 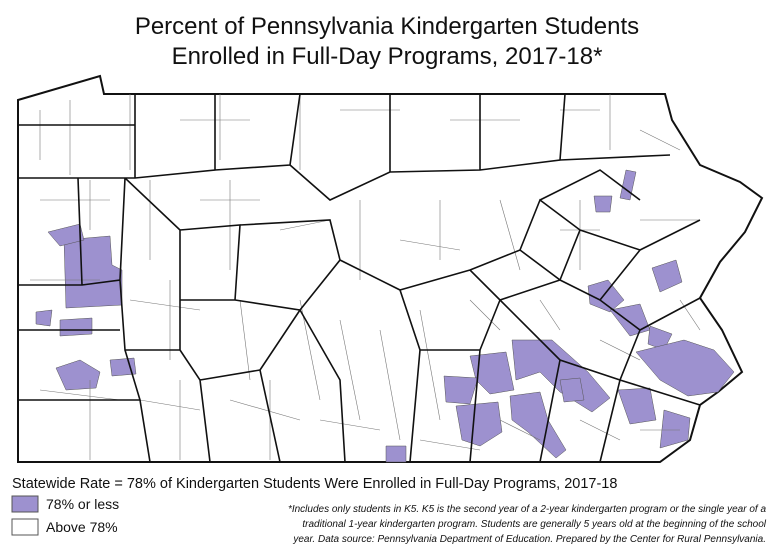 What do you see at coordinates (82, 504) in the screenshot?
I see `legend-label: 78% or less` at bounding box center [82, 504].